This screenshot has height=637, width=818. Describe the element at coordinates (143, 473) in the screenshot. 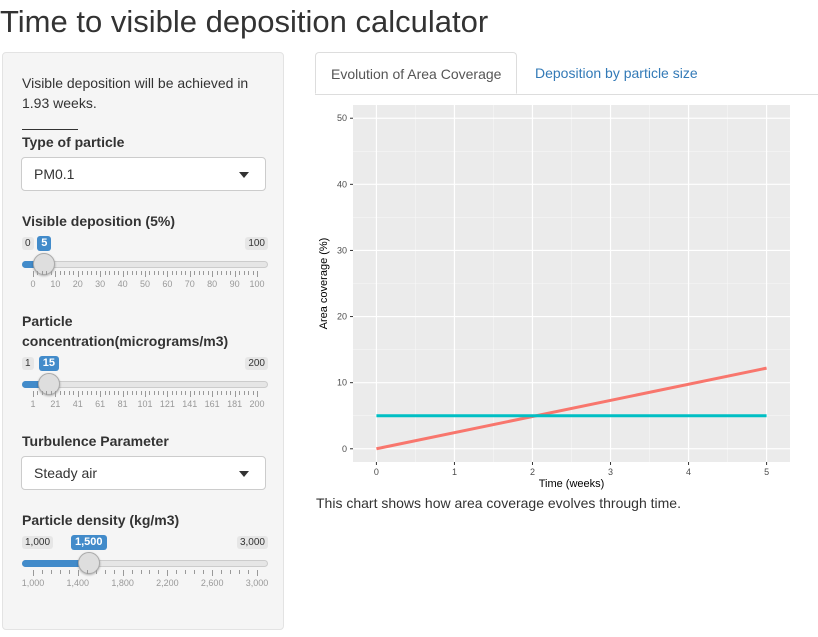

I see `turbulence-select: Steady air` at that location.